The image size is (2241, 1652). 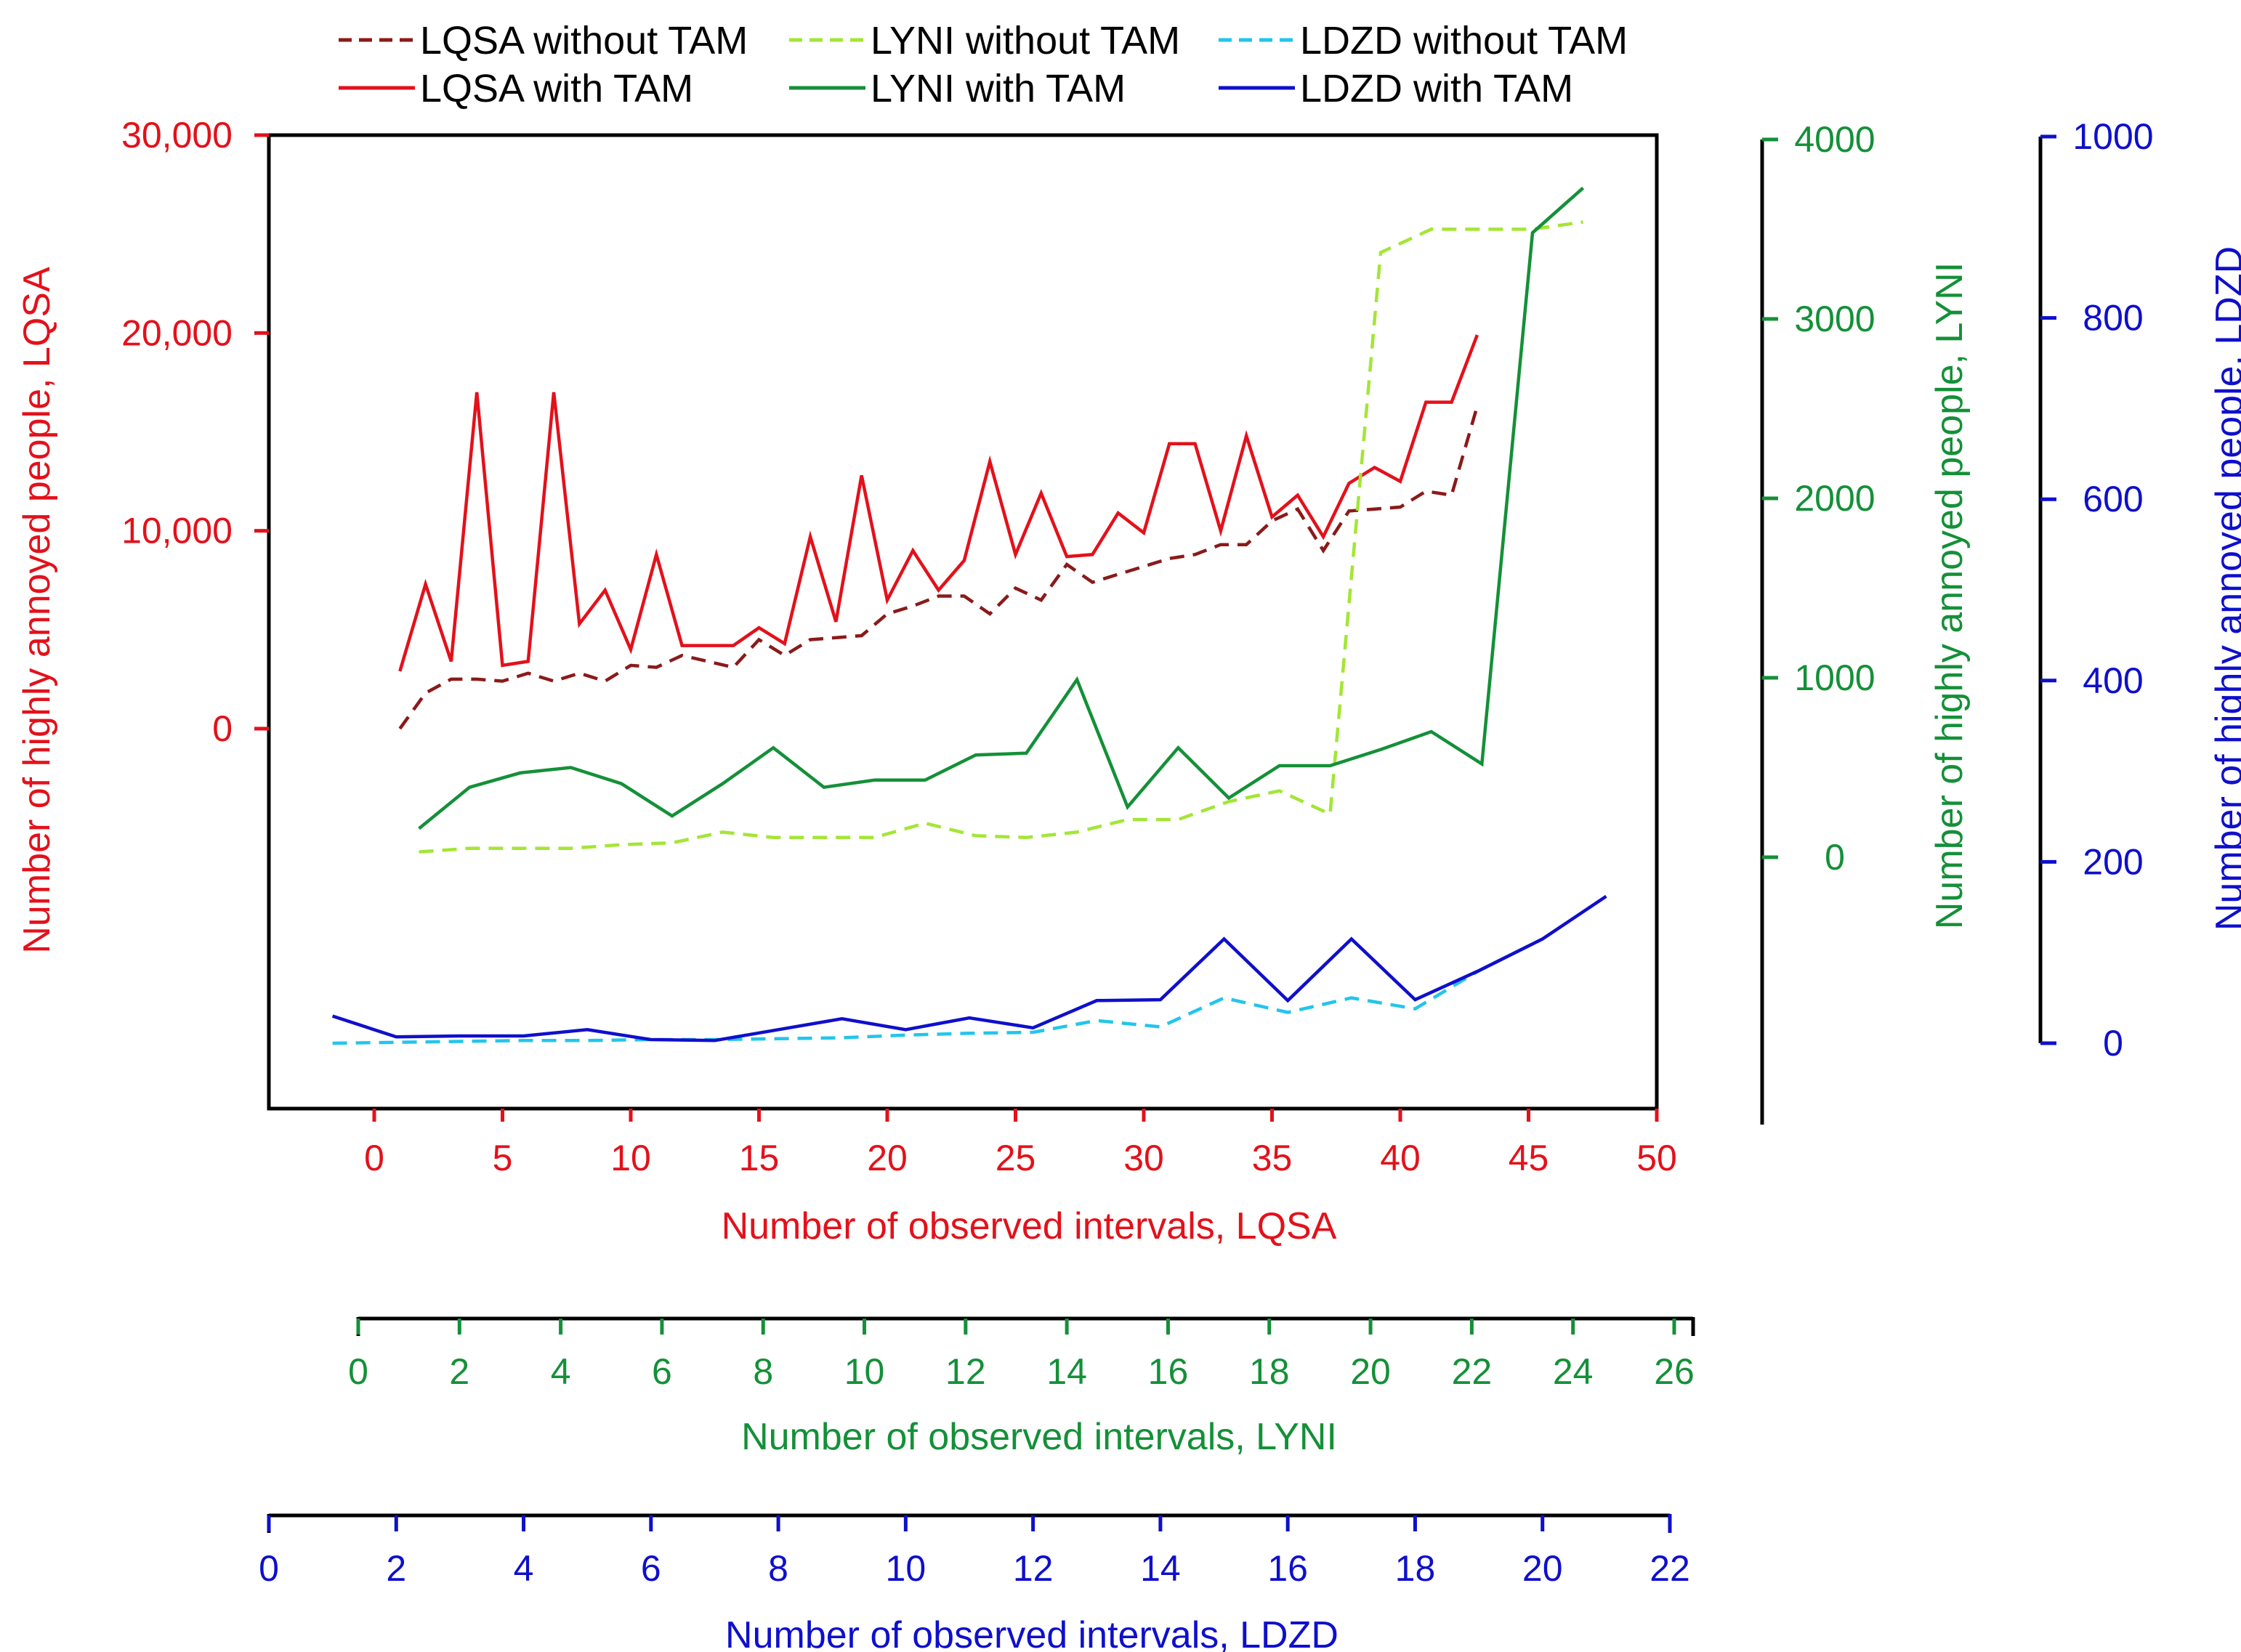 I want to click on legend-entry: LDZD without TAM, so click(x=1423, y=40).